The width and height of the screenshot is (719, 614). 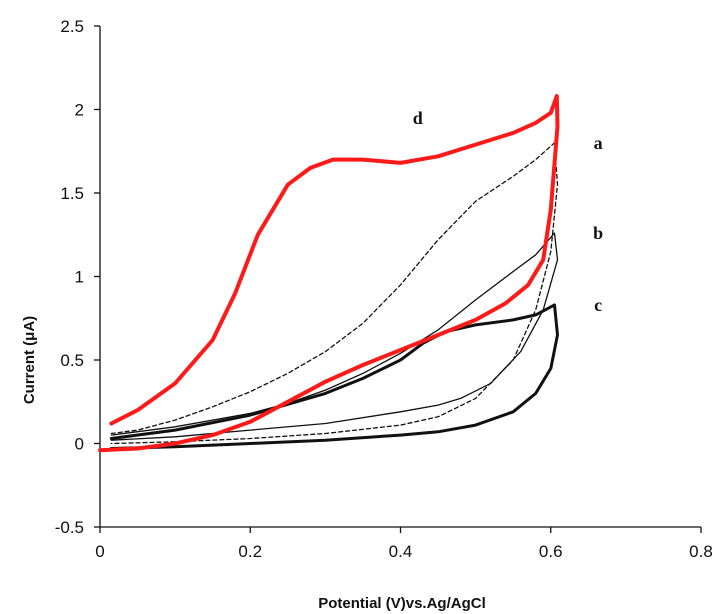 I want to click on series-label-c: c, so click(x=598, y=305).